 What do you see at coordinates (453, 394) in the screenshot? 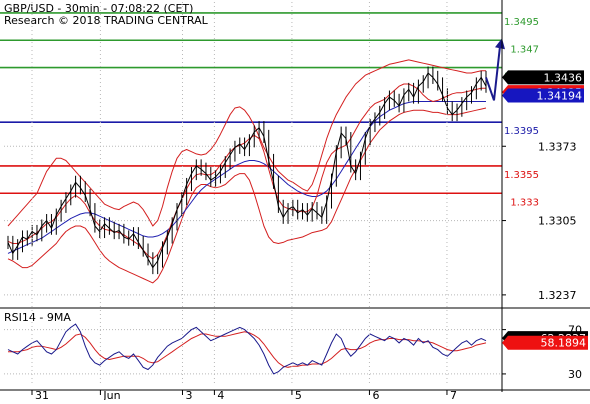
I see `x-tick-label: 7` at bounding box center [453, 394].